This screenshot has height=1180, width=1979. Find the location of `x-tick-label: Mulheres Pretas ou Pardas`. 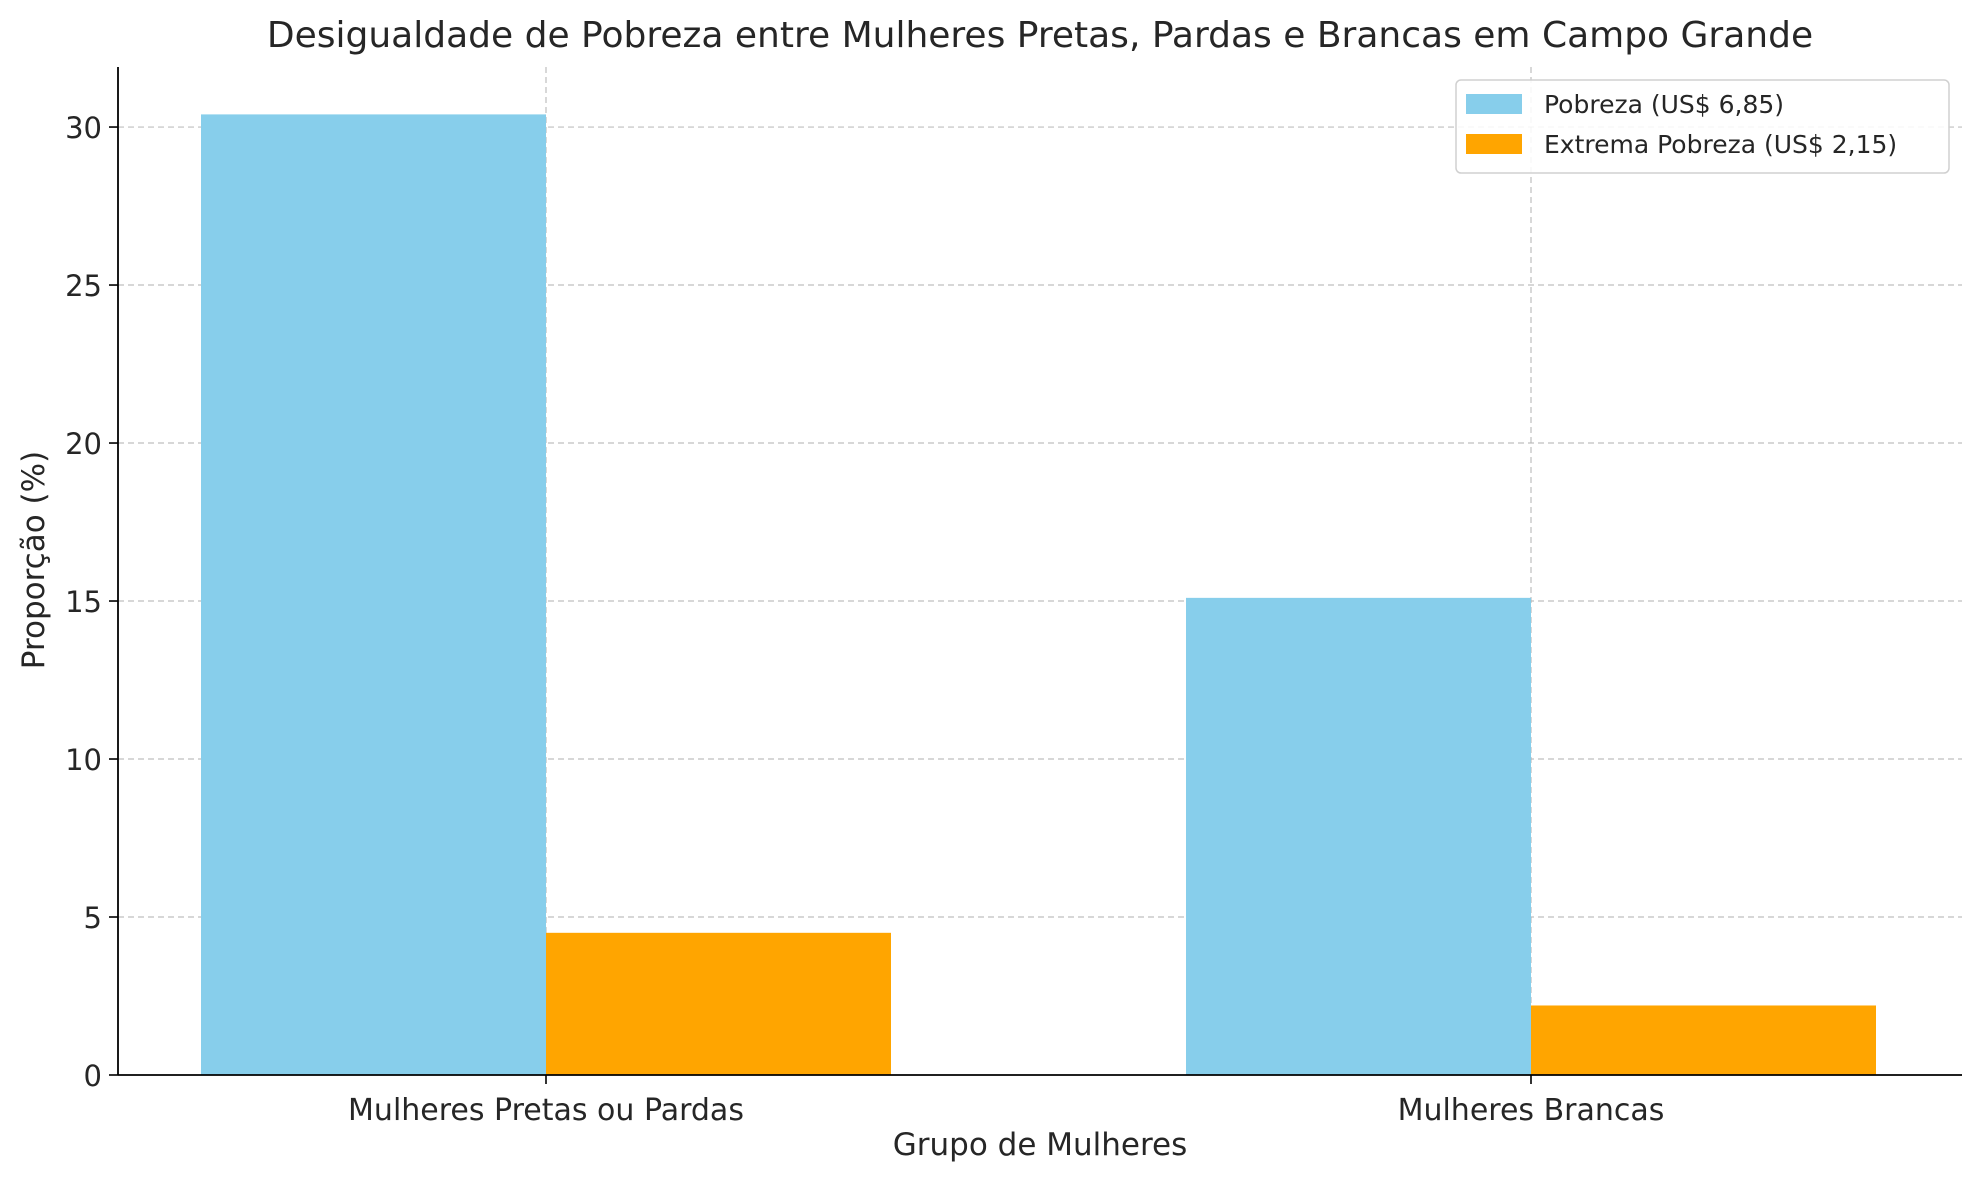

x-tick-label: Mulheres Pretas ou Pardas is located at coordinates (546, 1110).